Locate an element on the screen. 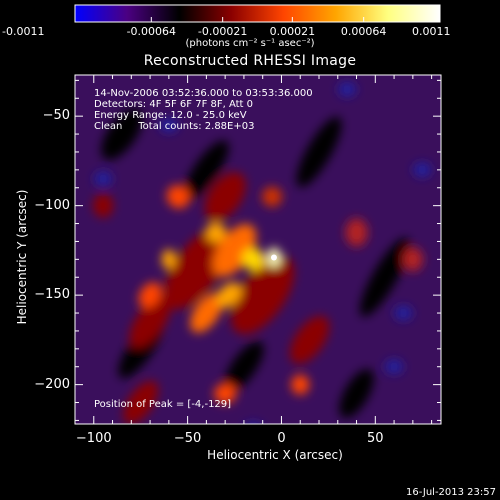 The image size is (500, 500). plot-title: Reconstructed RHESSI Image is located at coordinates (250, 61).